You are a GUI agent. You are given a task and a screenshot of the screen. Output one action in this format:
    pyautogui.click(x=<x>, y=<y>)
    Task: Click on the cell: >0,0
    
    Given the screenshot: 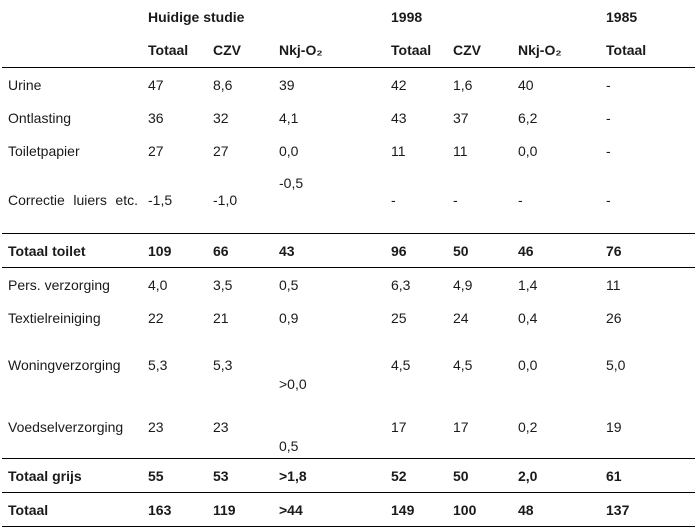 What is the action you would take?
    pyautogui.click(x=293, y=384)
    